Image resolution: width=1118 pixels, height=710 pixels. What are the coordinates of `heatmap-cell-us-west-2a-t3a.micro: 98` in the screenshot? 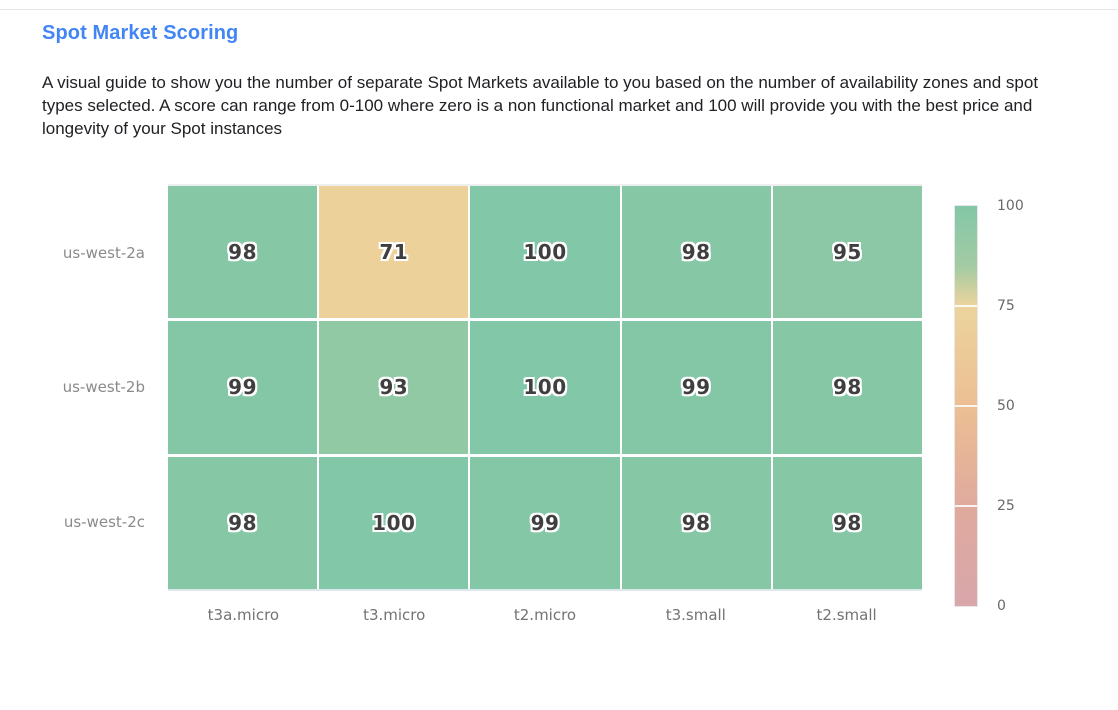 It's located at (243, 252).